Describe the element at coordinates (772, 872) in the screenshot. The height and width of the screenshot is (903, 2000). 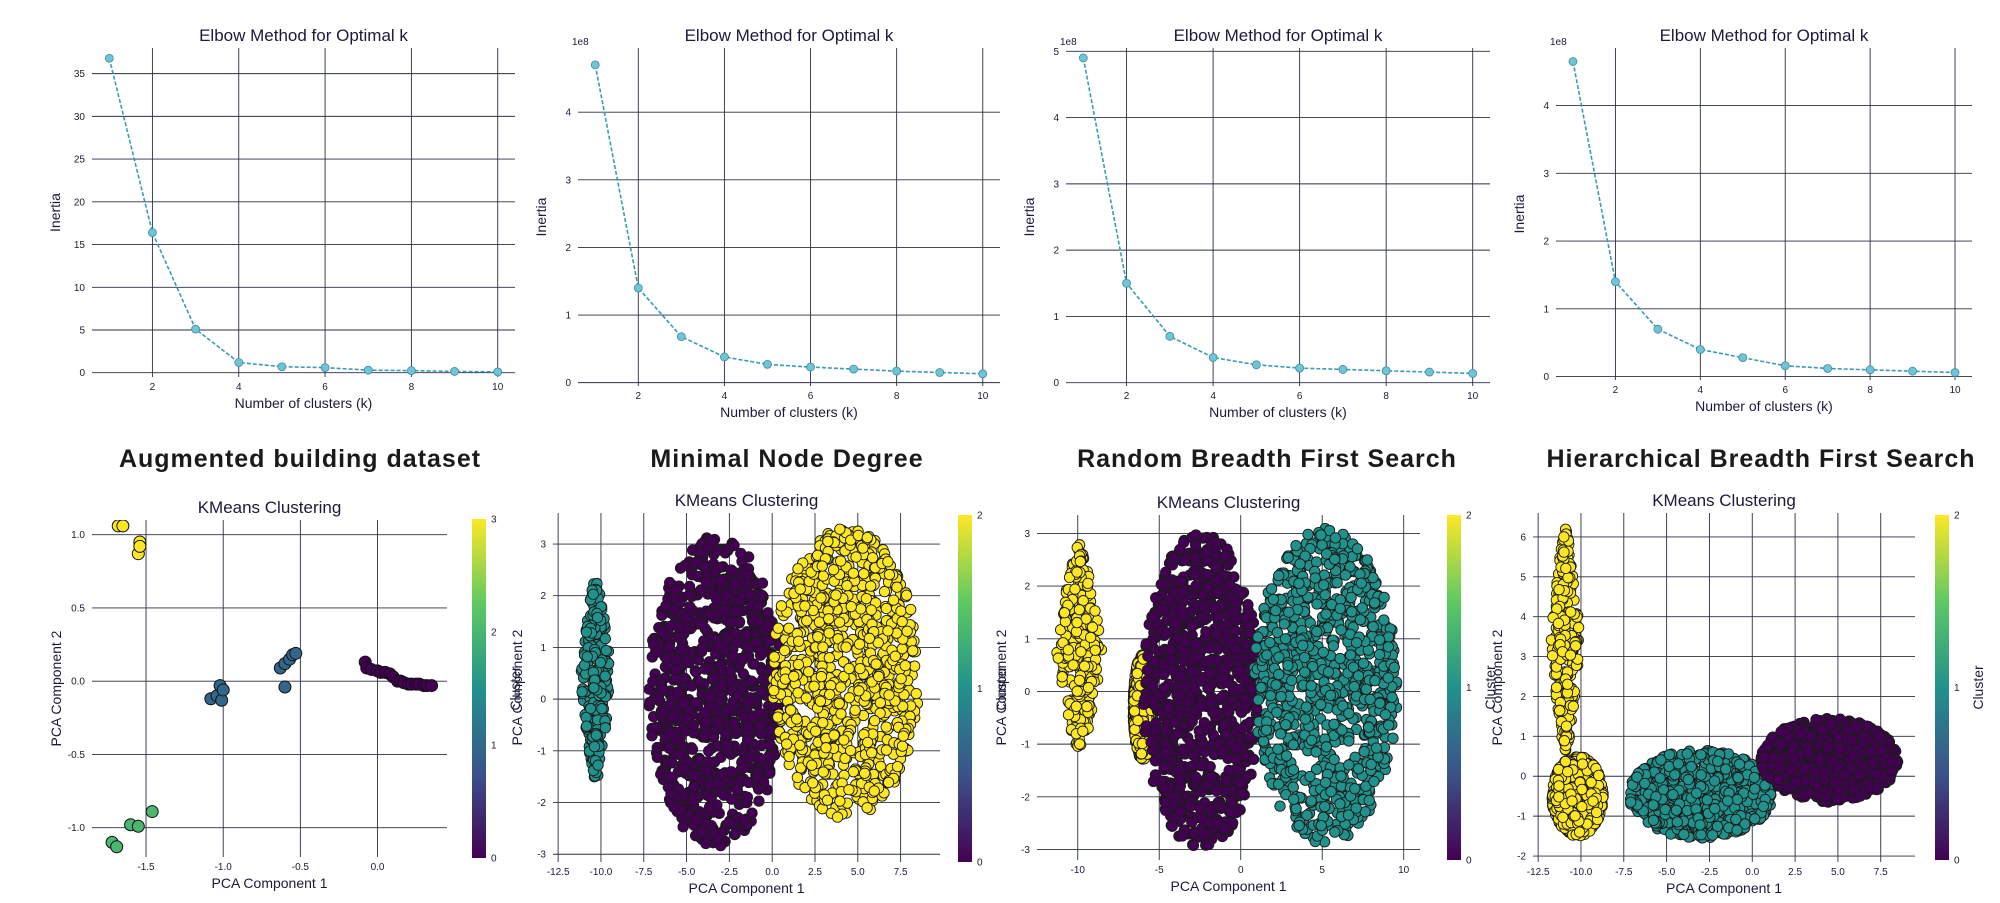
I see `x-tick-label: 0.0` at that location.